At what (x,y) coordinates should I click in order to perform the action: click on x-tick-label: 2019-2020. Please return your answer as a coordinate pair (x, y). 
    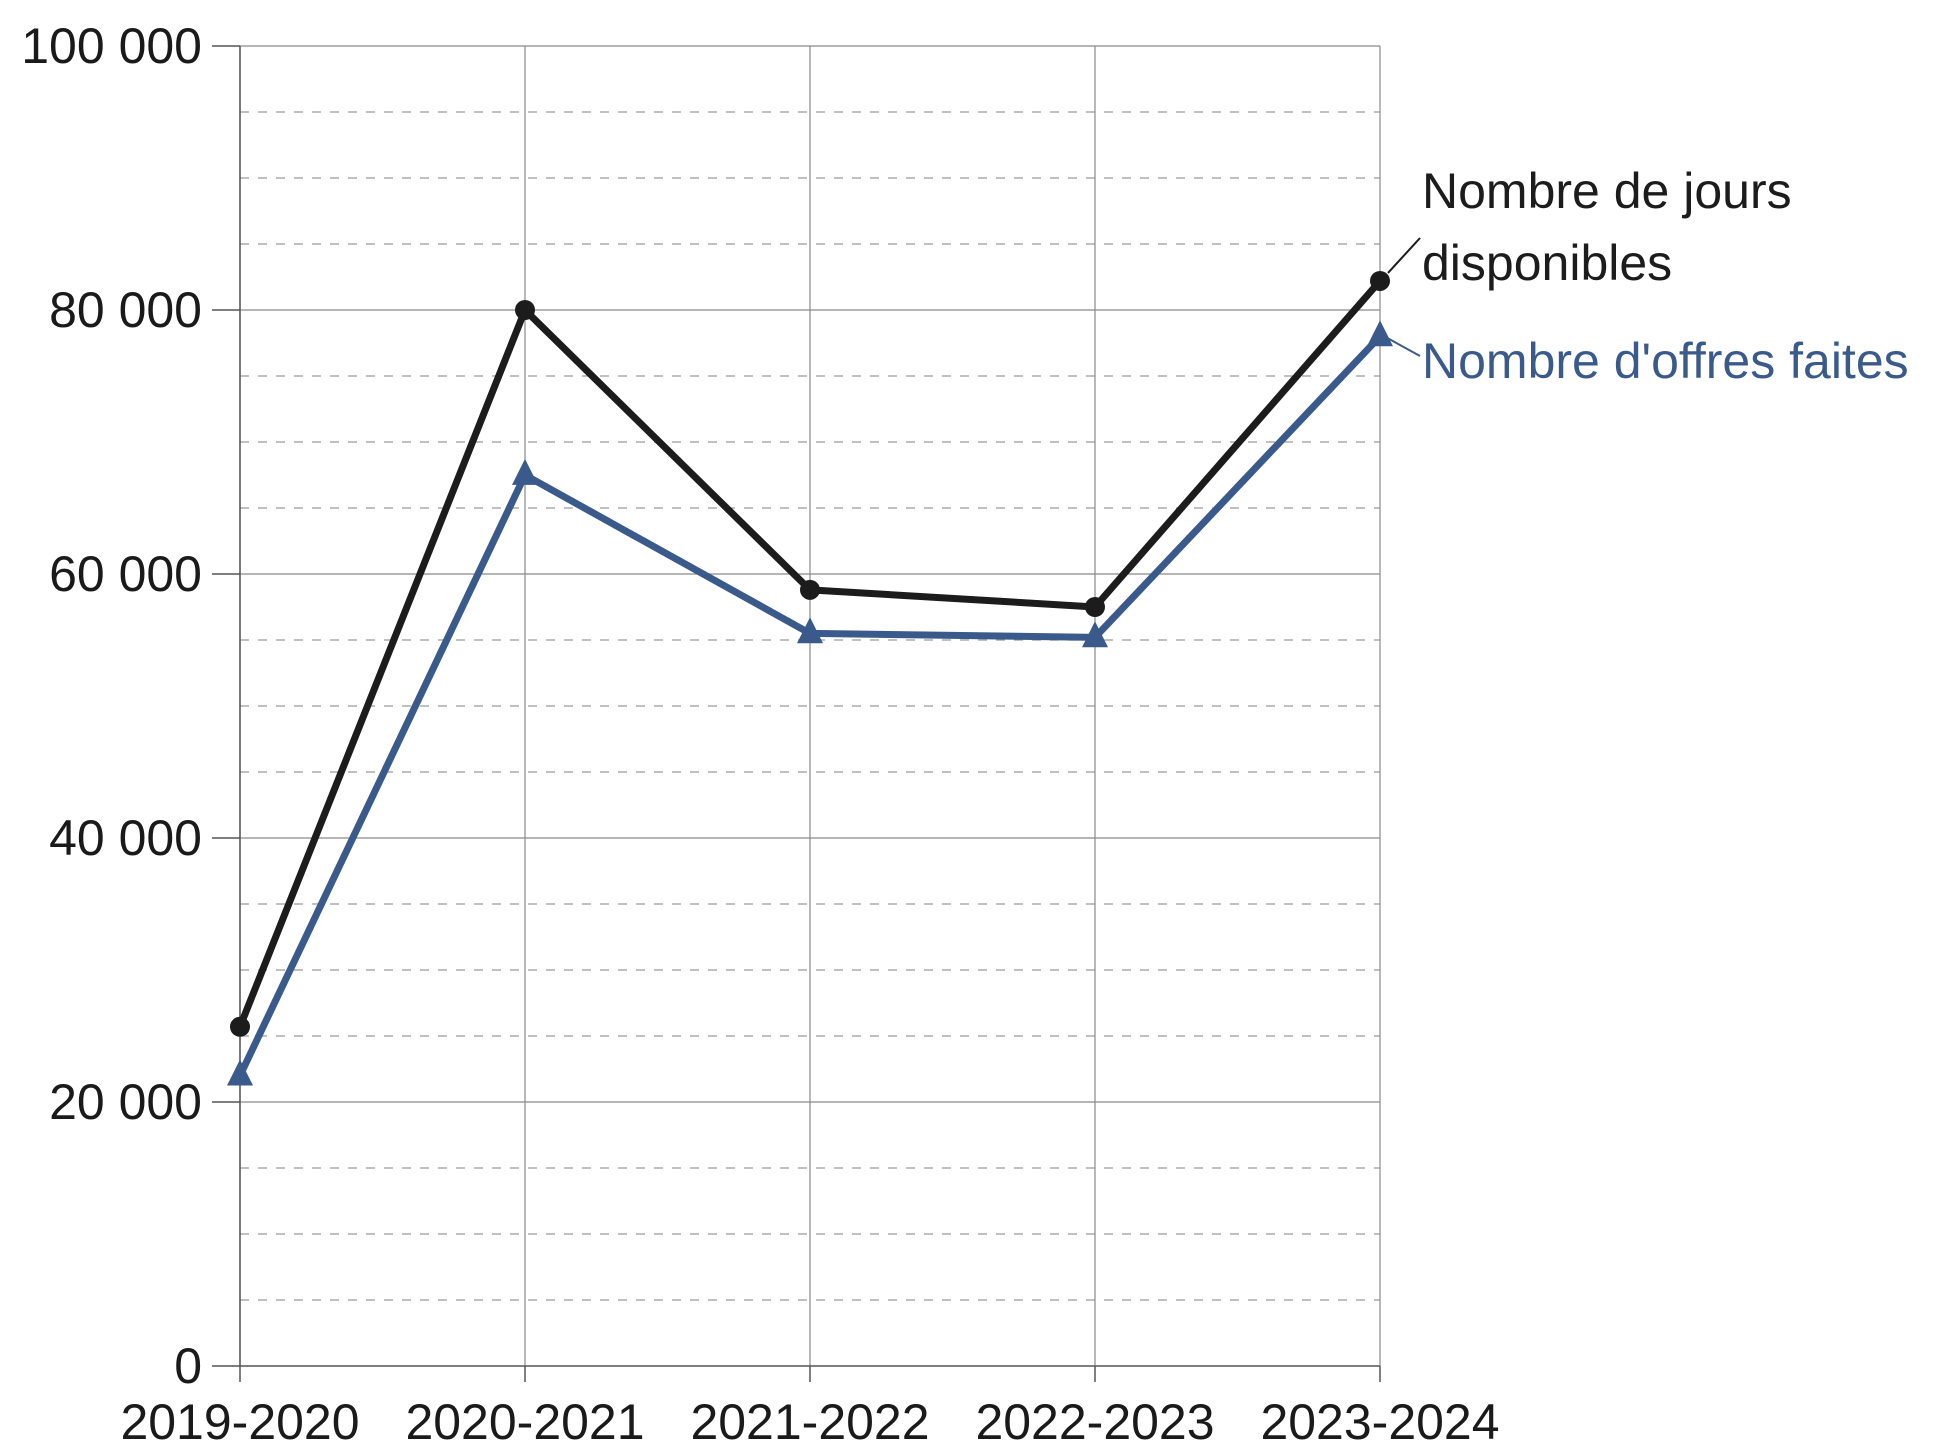
    Looking at the image, I should click on (239, 1422).